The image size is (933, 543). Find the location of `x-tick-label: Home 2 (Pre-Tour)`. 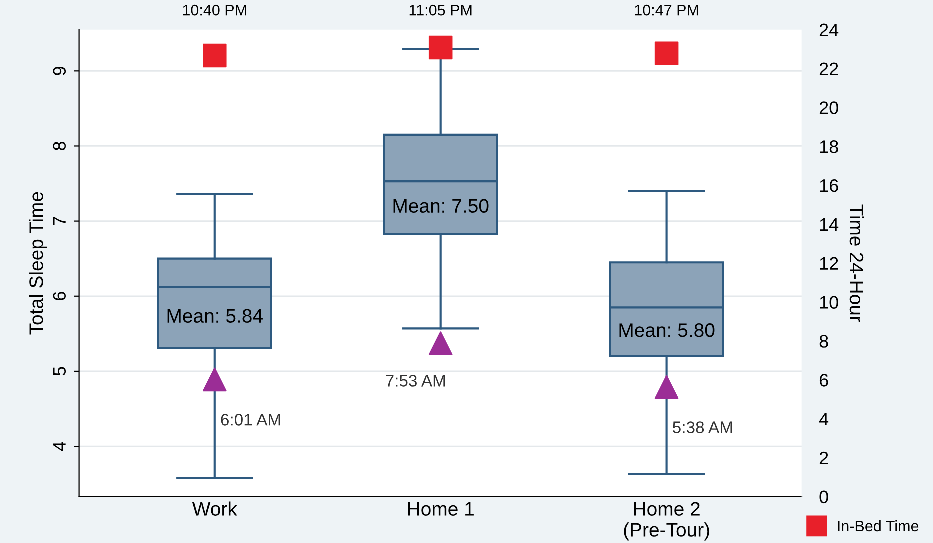

x-tick-label: Home 2 (Pre-Tour) is located at coordinates (667, 521).